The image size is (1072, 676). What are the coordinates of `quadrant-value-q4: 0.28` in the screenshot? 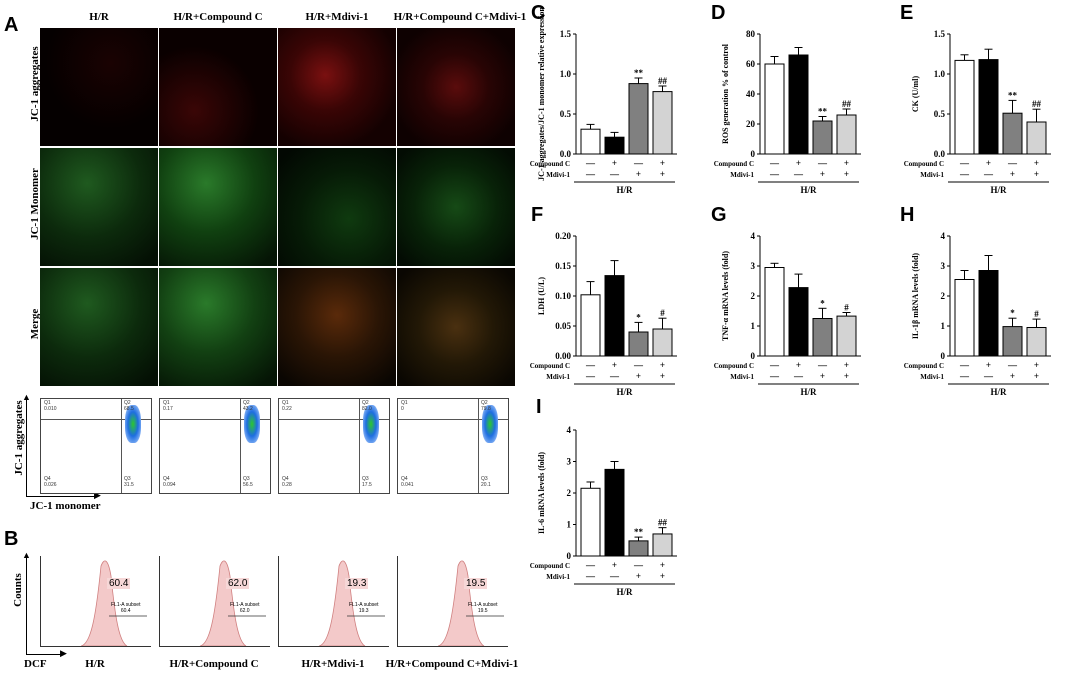 It's located at (287, 485).